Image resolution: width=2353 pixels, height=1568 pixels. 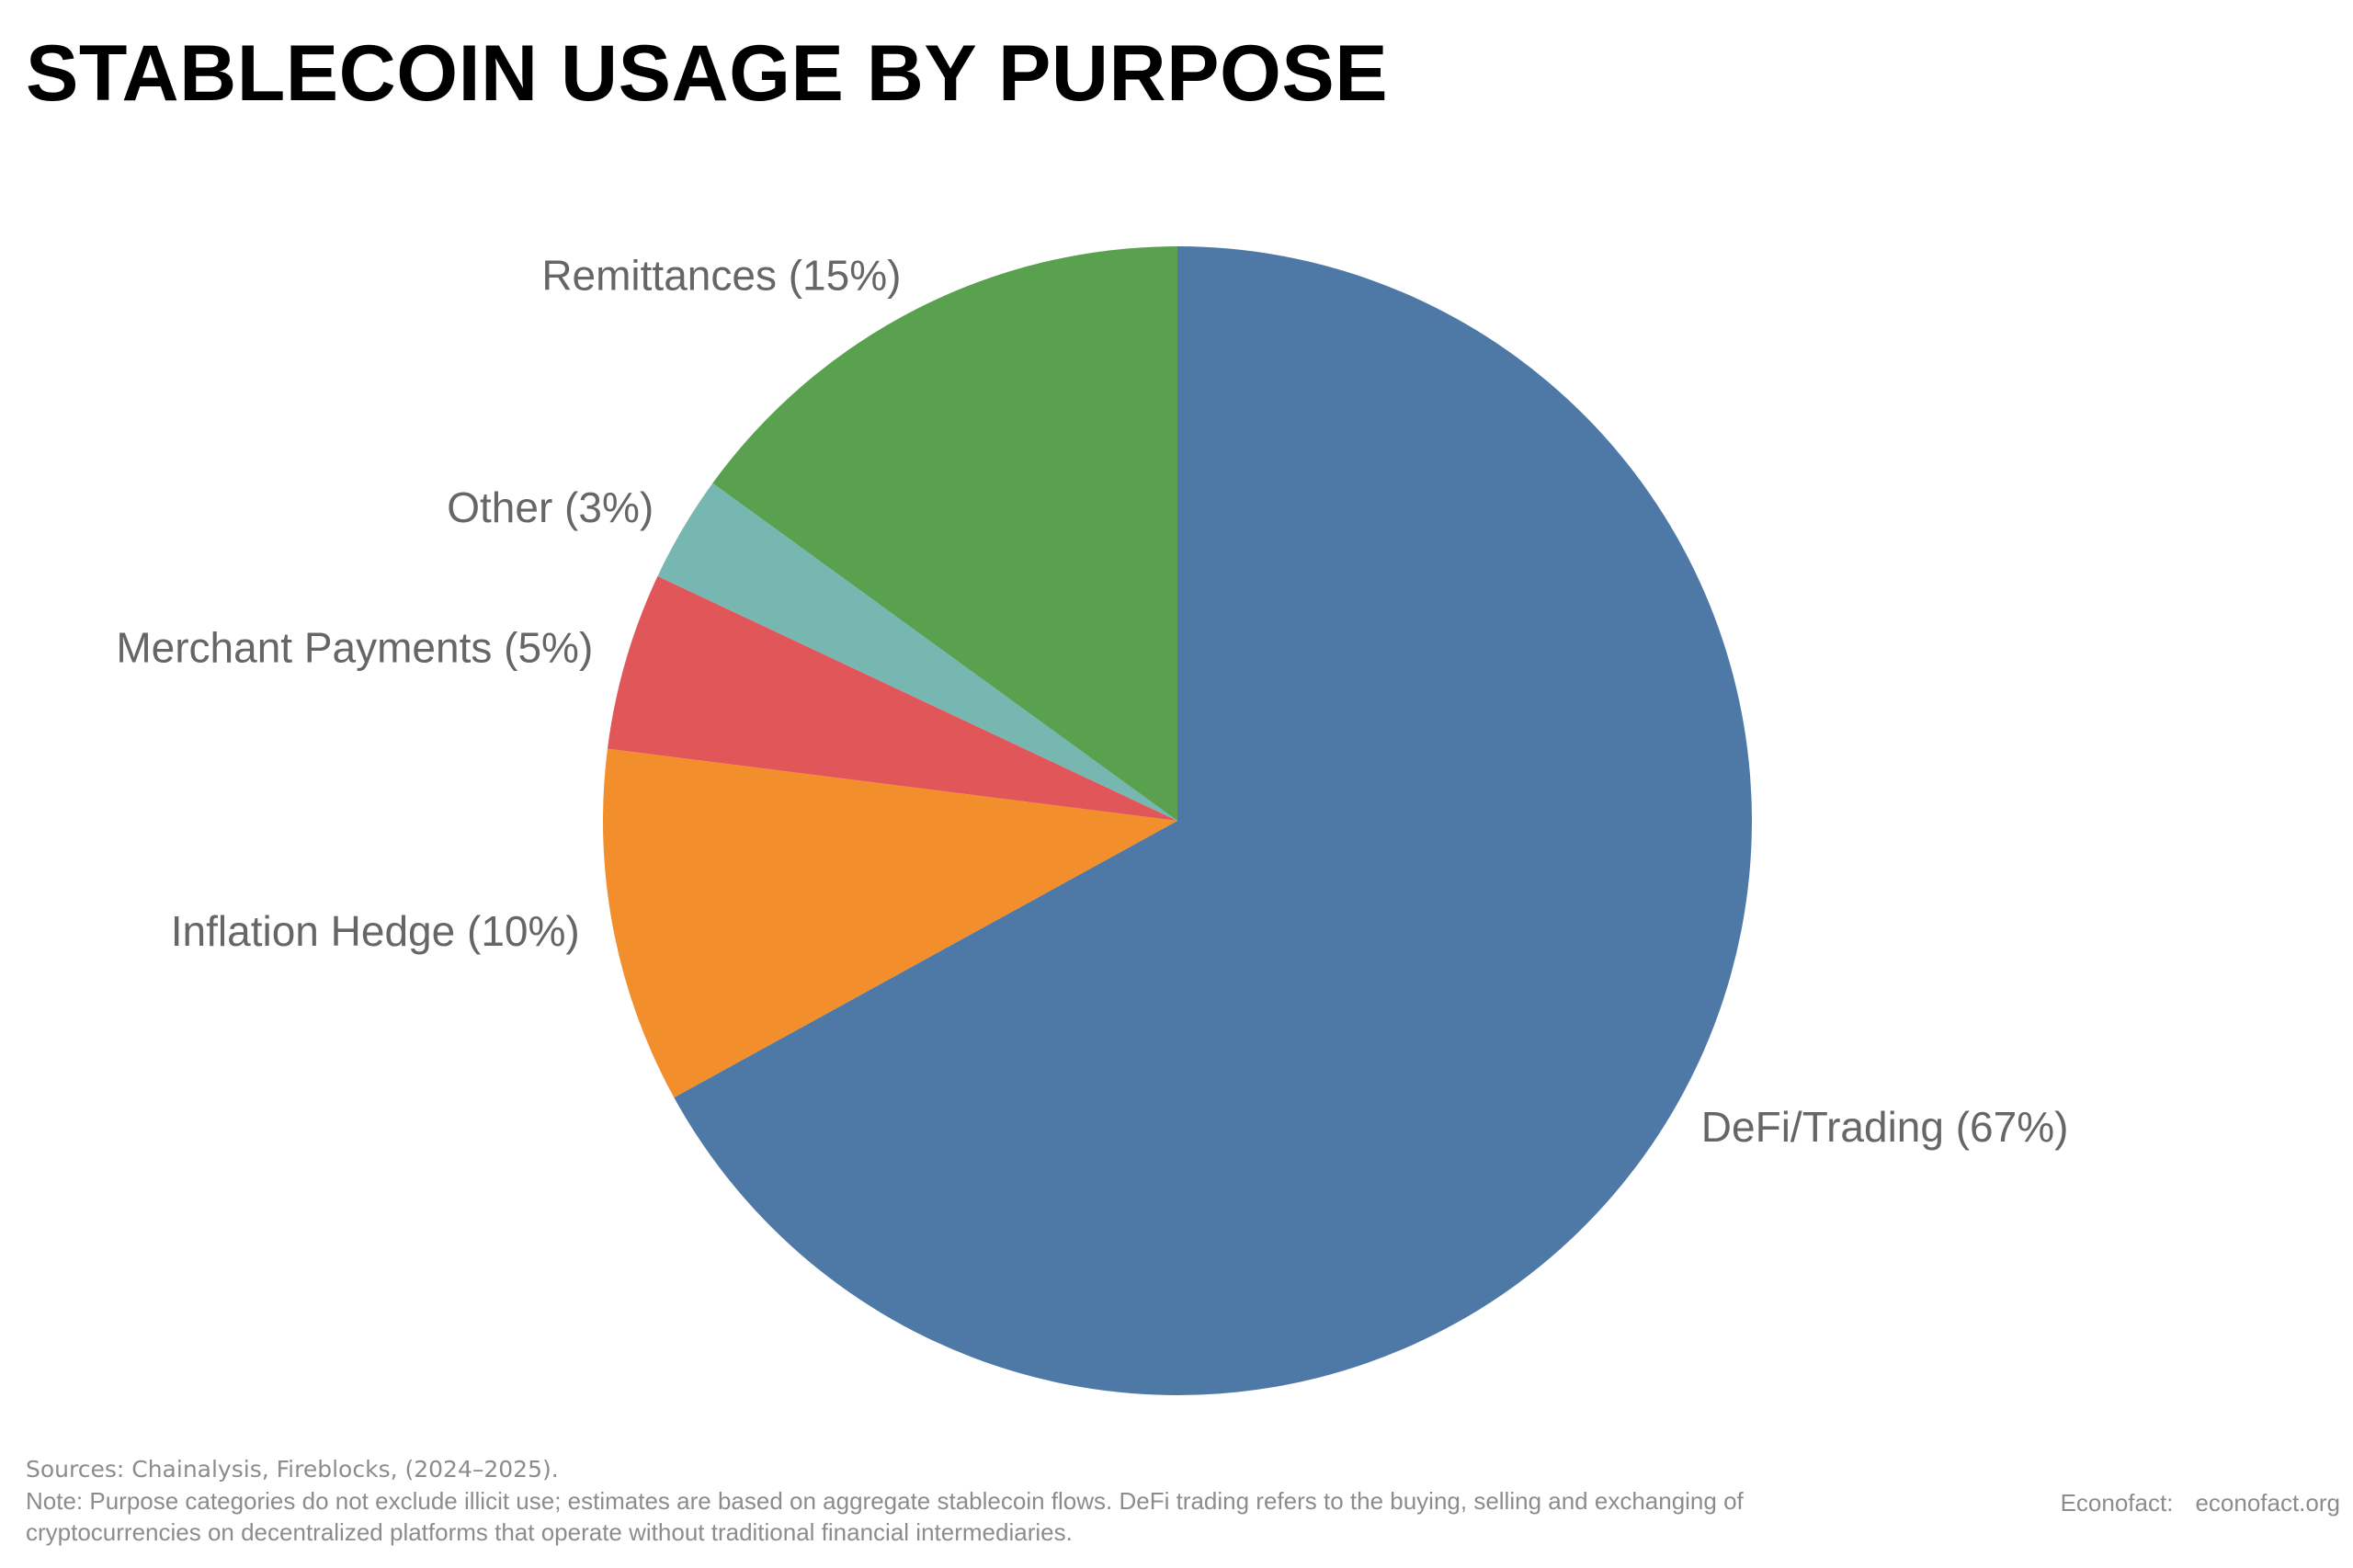 What do you see at coordinates (721, 275) in the screenshot?
I see `pie-label-4: Remittances (15%)` at bounding box center [721, 275].